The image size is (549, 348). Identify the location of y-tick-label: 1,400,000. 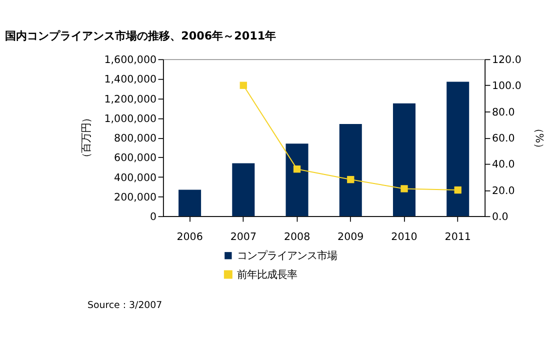
(130, 80).